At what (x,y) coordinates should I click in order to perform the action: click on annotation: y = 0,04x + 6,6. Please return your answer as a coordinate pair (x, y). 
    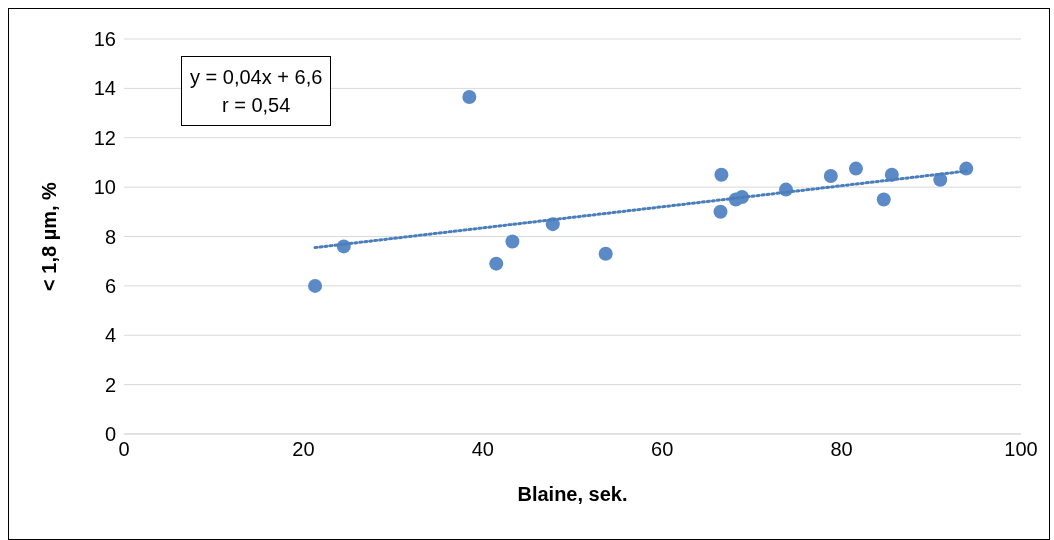
    Looking at the image, I should click on (256, 77).